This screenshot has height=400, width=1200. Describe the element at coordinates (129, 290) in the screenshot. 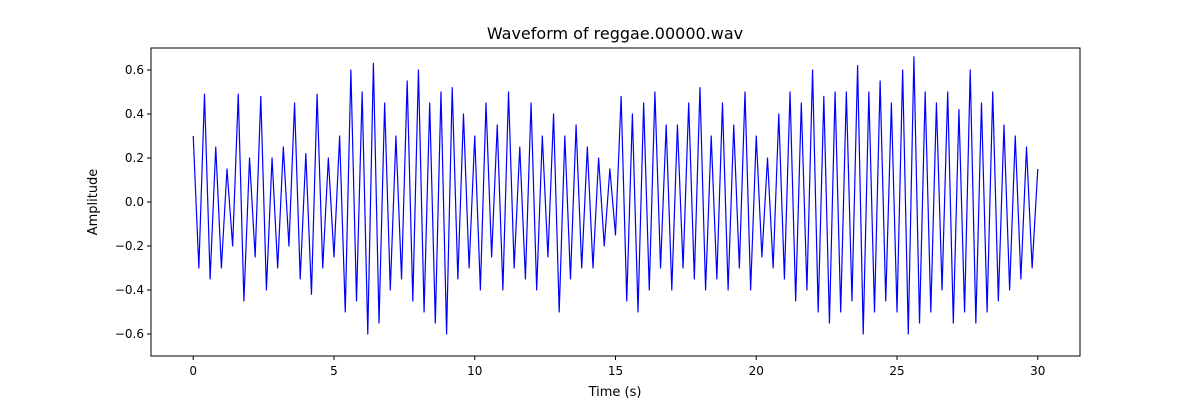

I see `y-tick-label: −0.4` at that location.